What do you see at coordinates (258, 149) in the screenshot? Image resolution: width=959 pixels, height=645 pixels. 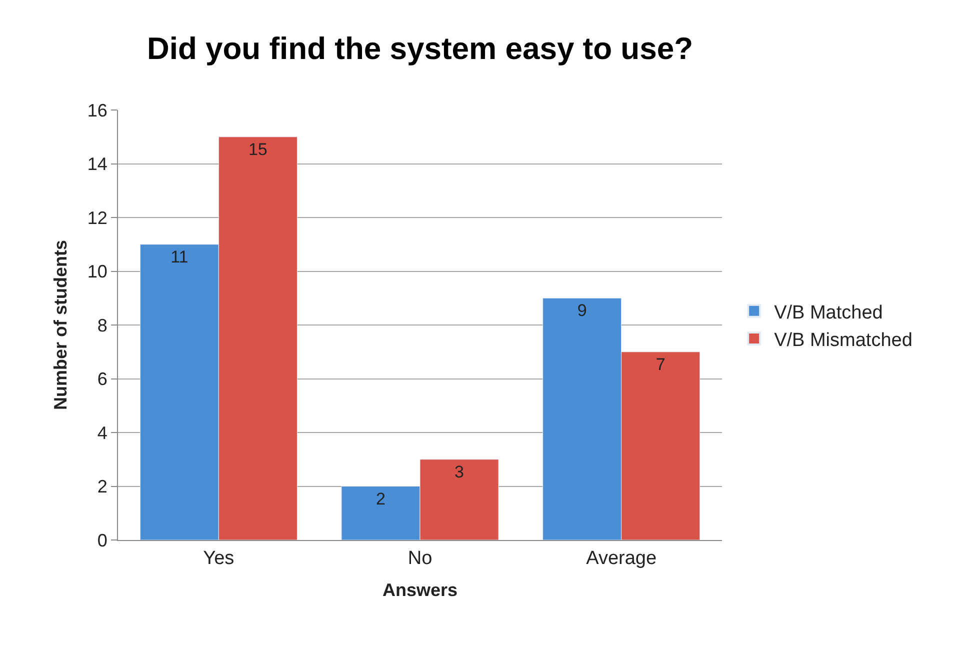 I see `data-label: 15` at bounding box center [258, 149].